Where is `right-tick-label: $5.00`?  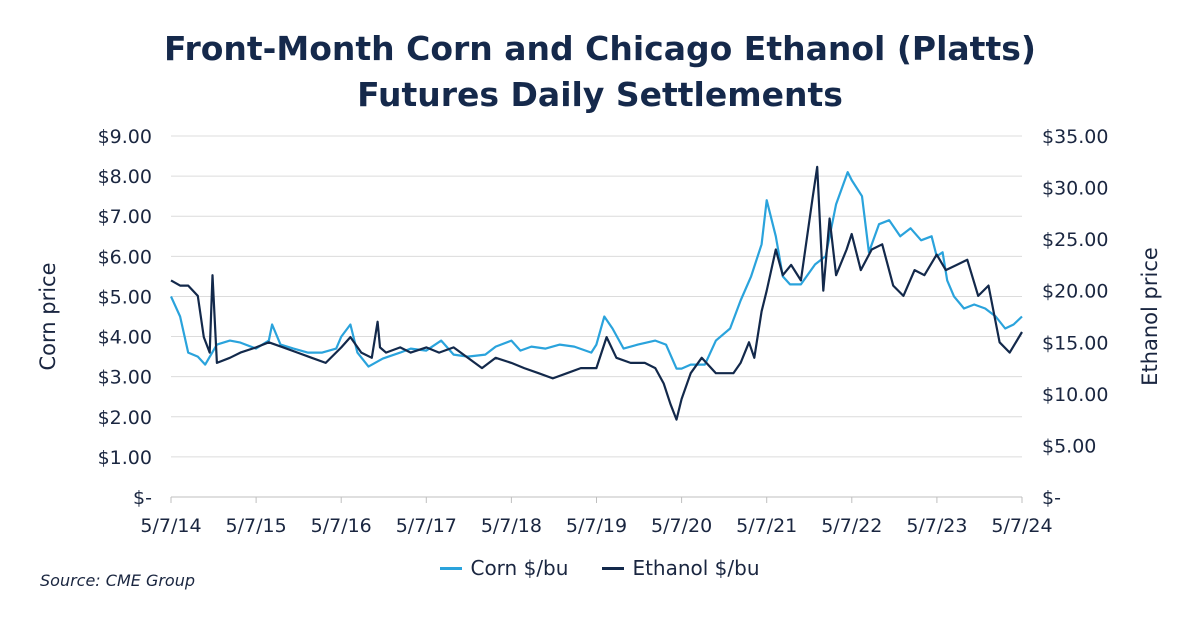
right-tick-label: $5.00 is located at coordinates (1069, 446).